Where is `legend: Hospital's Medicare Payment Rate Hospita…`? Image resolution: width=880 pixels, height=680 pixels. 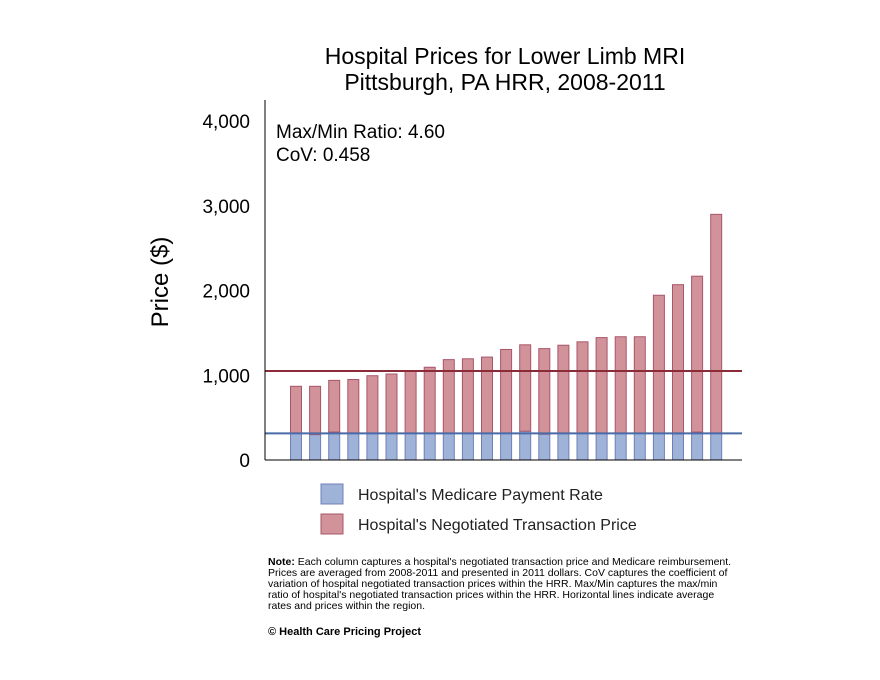
legend: Hospital's Medicare Payment Rate Hospita… is located at coordinates (478, 509).